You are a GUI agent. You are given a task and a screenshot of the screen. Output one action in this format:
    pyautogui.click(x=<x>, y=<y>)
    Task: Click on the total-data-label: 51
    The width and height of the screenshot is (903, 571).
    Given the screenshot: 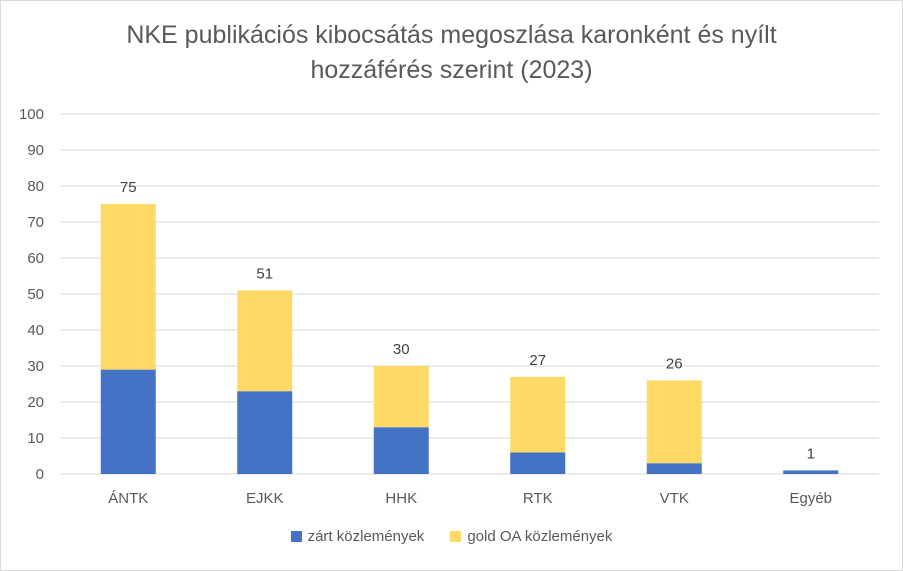 What is the action you would take?
    pyautogui.click(x=264, y=273)
    